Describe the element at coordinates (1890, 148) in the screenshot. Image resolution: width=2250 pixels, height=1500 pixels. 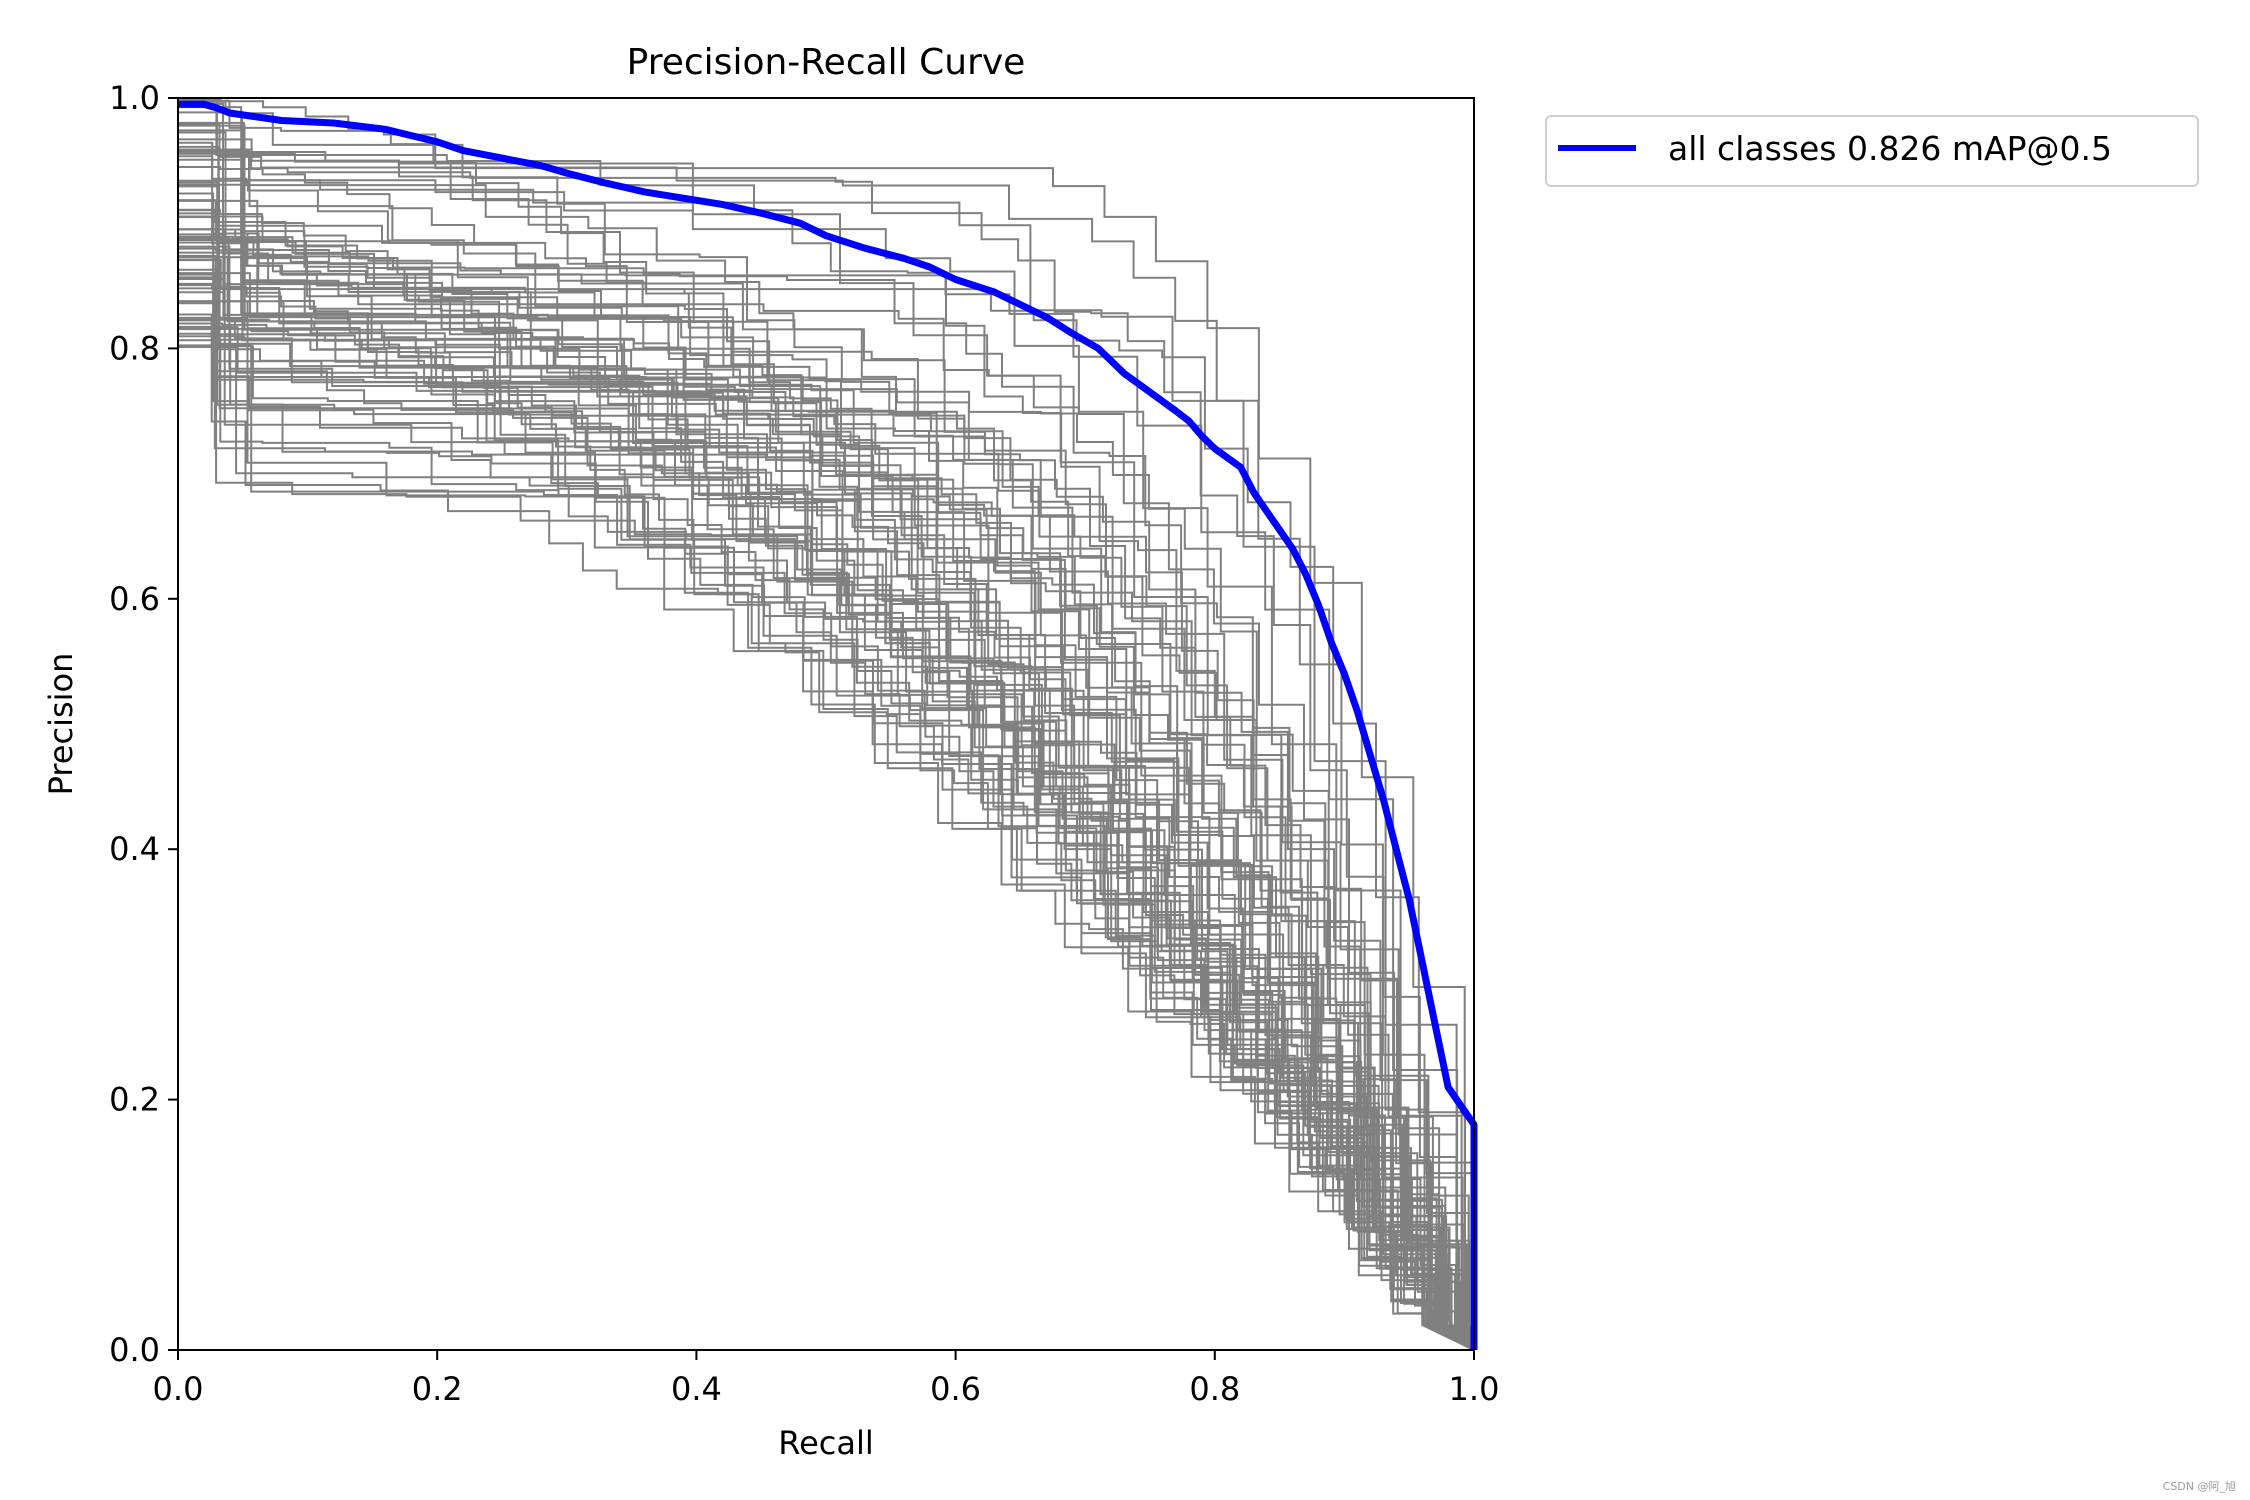
I see `legend-label-all-classes: all classes 0.826 mAP@0.5` at that location.